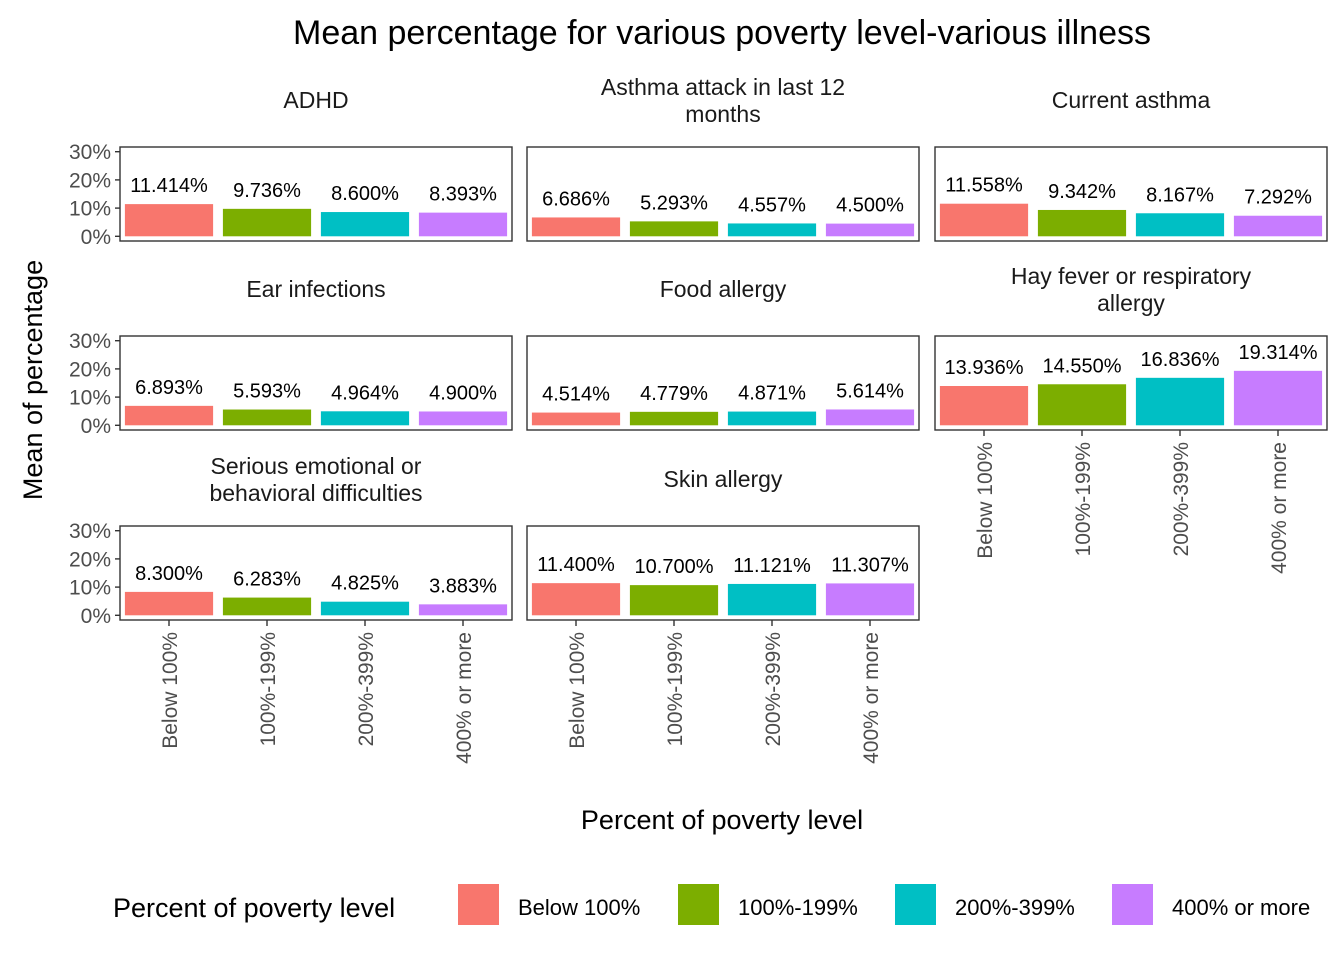  What do you see at coordinates (772, 205) in the screenshot?
I see `data-label: 4.557%` at bounding box center [772, 205].